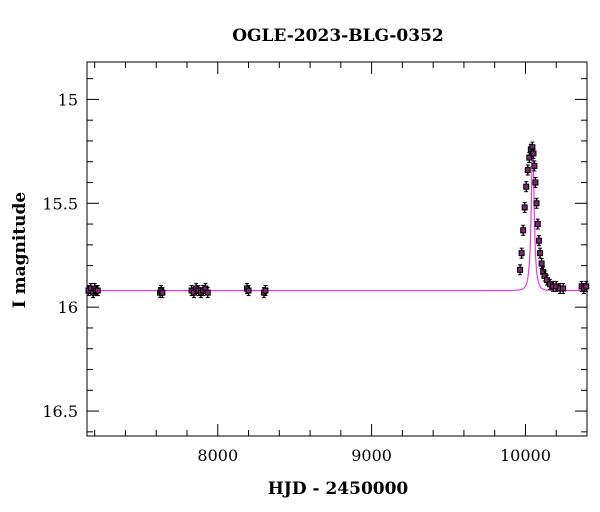  What do you see at coordinates (68, 307) in the screenshot?
I see `y-tick-label: 16` at bounding box center [68, 307].